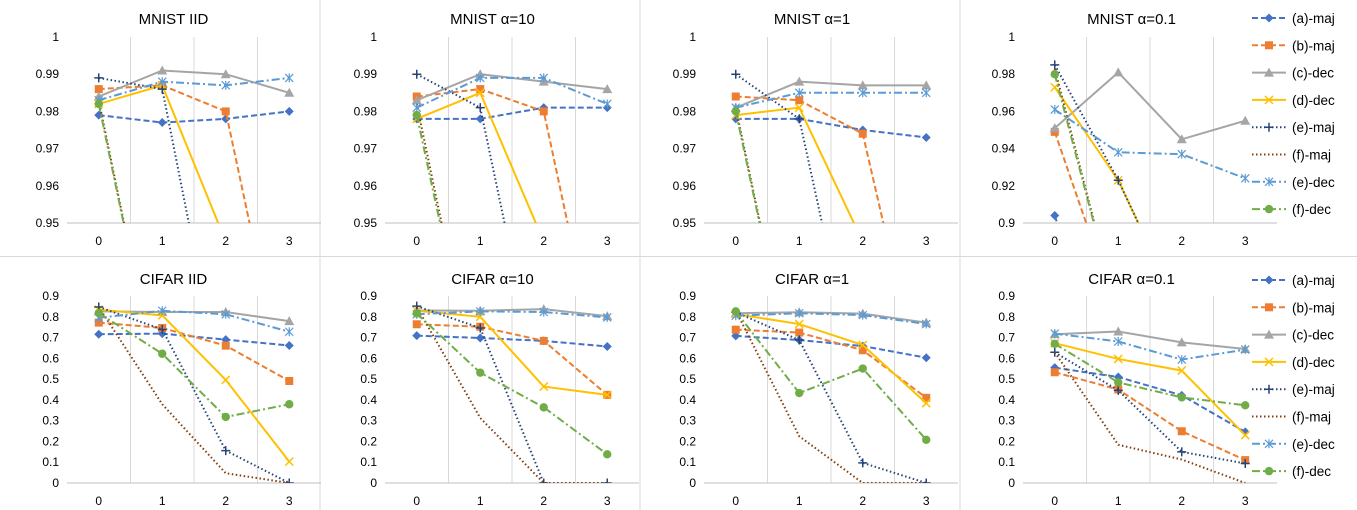 The width and height of the screenshot is (1357, 510). I want to click on x-tick-label: 1, so click(799, 241).